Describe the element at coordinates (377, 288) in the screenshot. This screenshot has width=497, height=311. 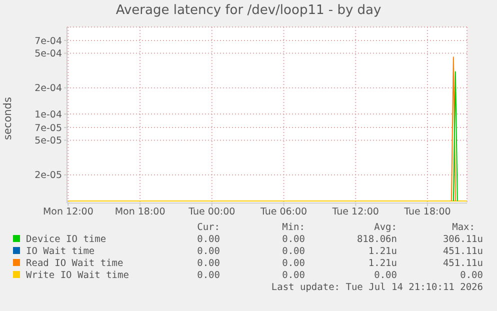
I see `text: Last update: Tue Jul 14 21:10:11 2026` at that location.